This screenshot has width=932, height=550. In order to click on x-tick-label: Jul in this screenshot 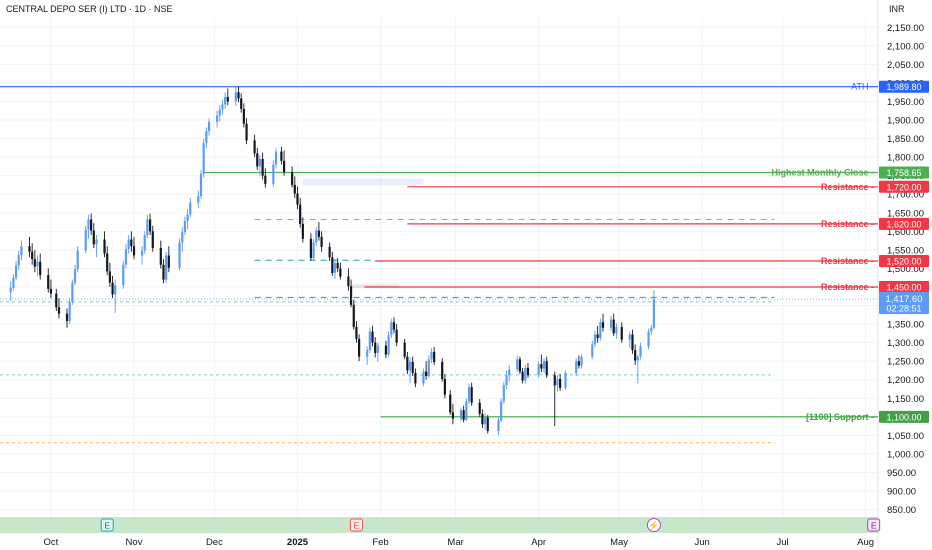, I will do `click(782, 542)`.